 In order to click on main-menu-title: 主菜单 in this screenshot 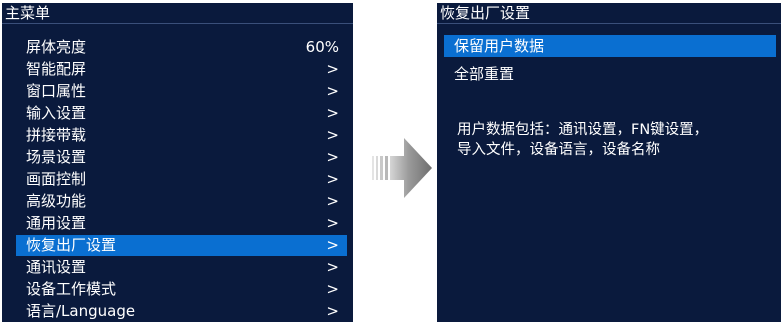, I will do `click(28, 13)`.